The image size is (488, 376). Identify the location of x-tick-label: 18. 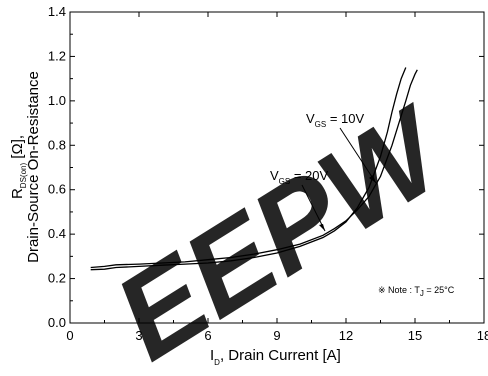
(482, 335).